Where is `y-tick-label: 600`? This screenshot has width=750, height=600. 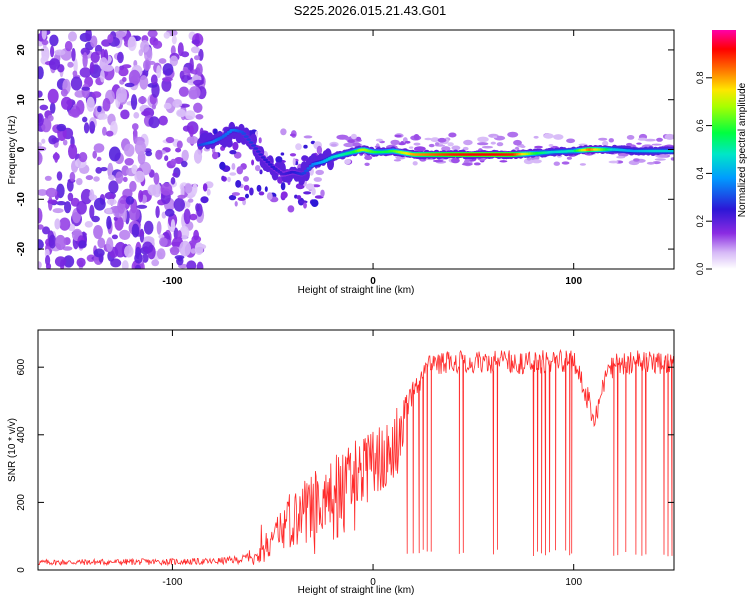 y-tick-label: 600 is located at coordinates (21, 366).